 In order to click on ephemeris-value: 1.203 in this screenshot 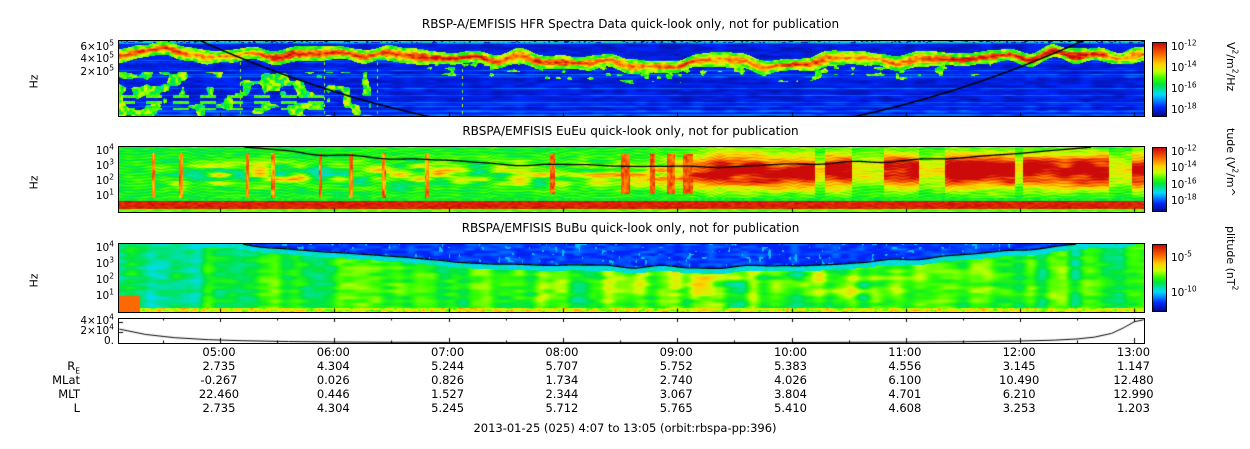, I will do `click(1133, 408)`.